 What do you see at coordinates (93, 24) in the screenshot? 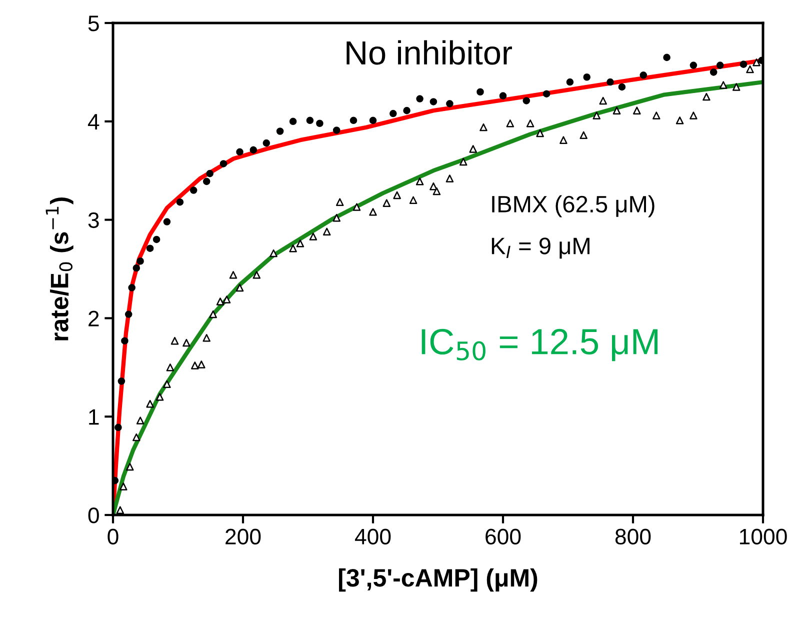
I see `y-tick-label: 5` at bounding box center [93, 24].